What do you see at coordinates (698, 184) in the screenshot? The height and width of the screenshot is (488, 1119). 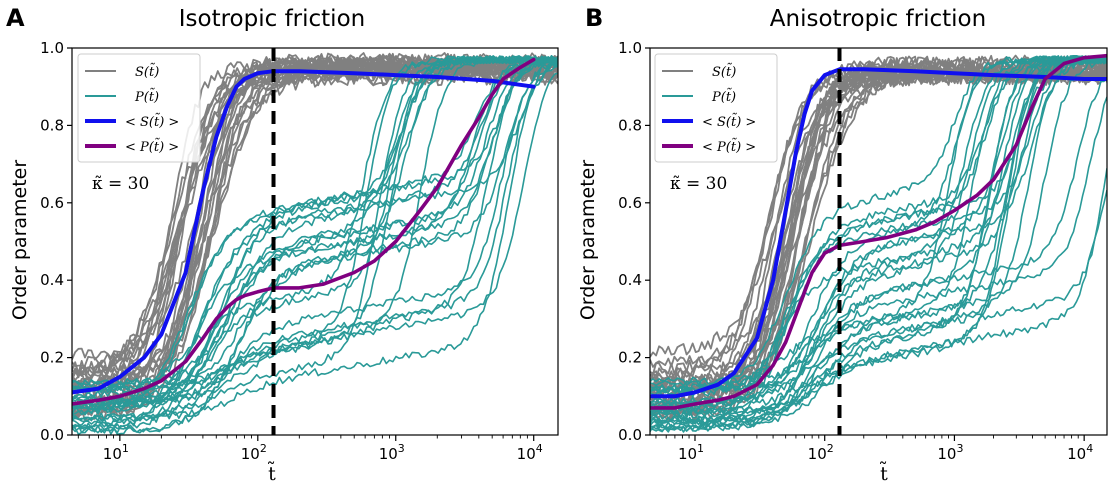 I see `kappa-annotation-b: κ̃ = 30` at bounding box center [698, 184].